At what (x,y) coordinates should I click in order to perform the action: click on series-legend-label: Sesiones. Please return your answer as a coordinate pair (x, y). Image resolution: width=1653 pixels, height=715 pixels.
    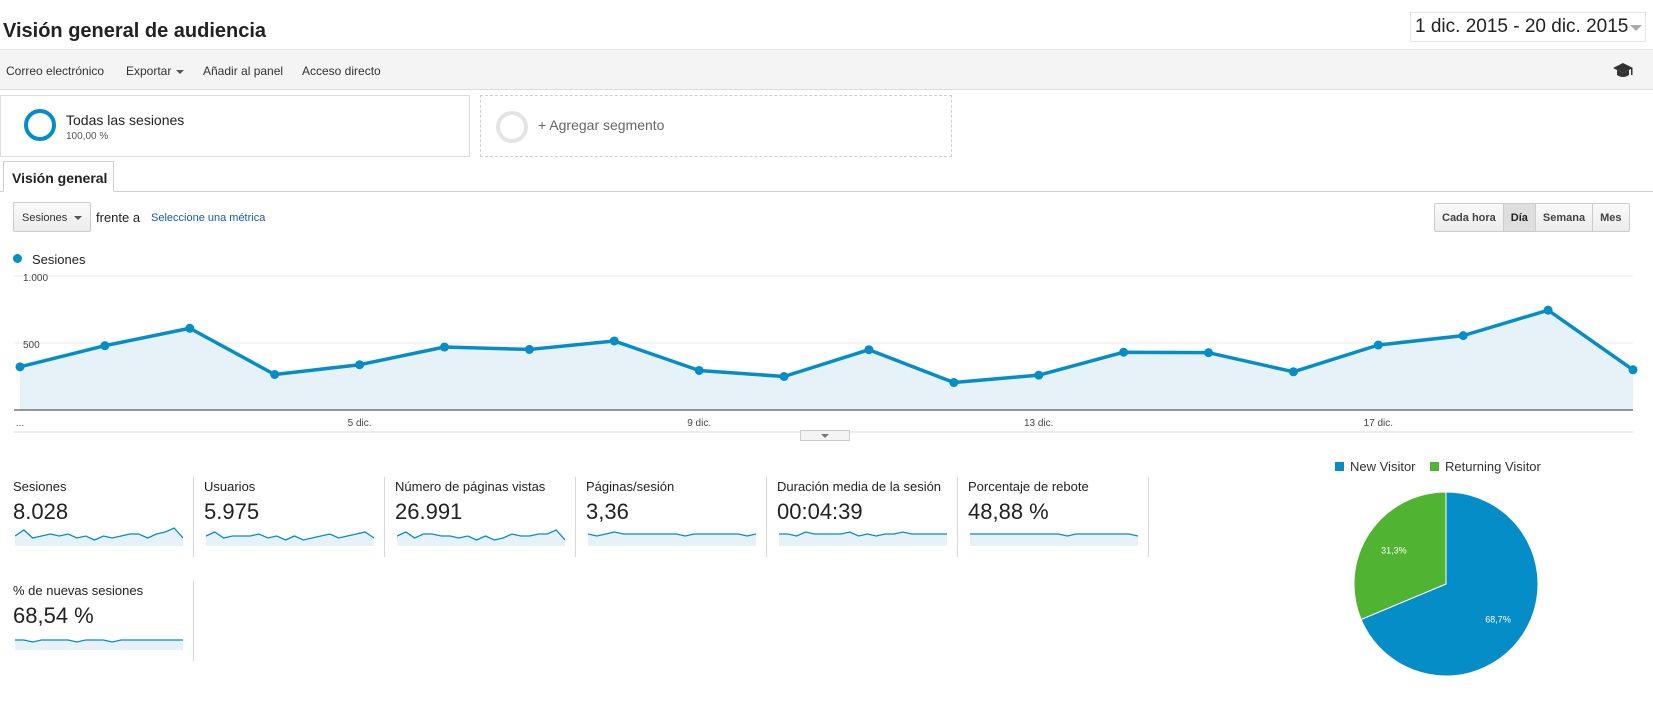
    Looking at the image, I should click on (59, 259).